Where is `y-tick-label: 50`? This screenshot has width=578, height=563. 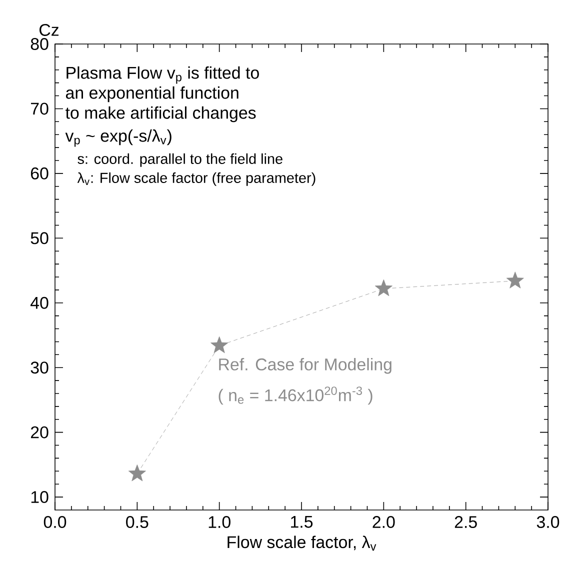
y-tick-label: 50 is located at coordinates (39, 238).